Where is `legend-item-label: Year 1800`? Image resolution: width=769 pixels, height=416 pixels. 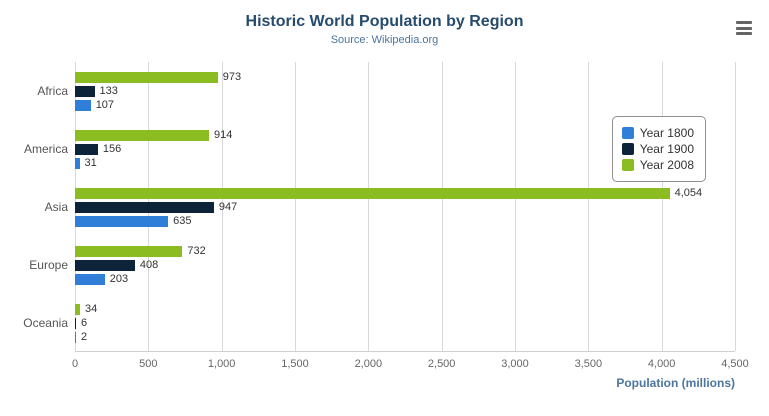 legend-item-label: Year 1800 is located at coordinates (666, 133).